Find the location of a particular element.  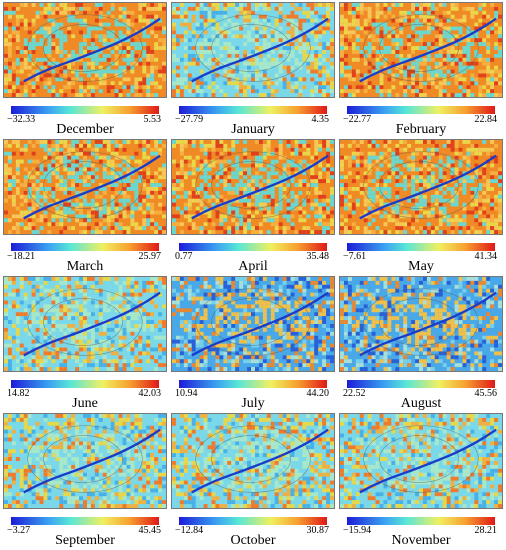

panel-july: 10.94 44.20 July is located at coordinates (253, 344).